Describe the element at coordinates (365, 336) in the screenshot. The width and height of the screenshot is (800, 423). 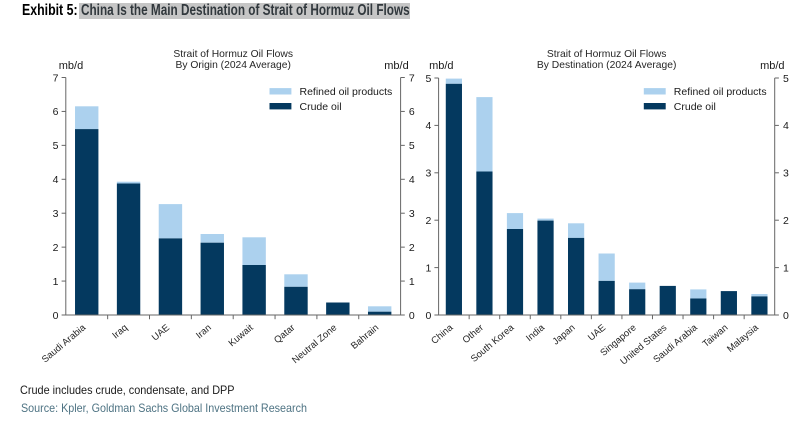
I see `svg-text: Bahrain` at that location.